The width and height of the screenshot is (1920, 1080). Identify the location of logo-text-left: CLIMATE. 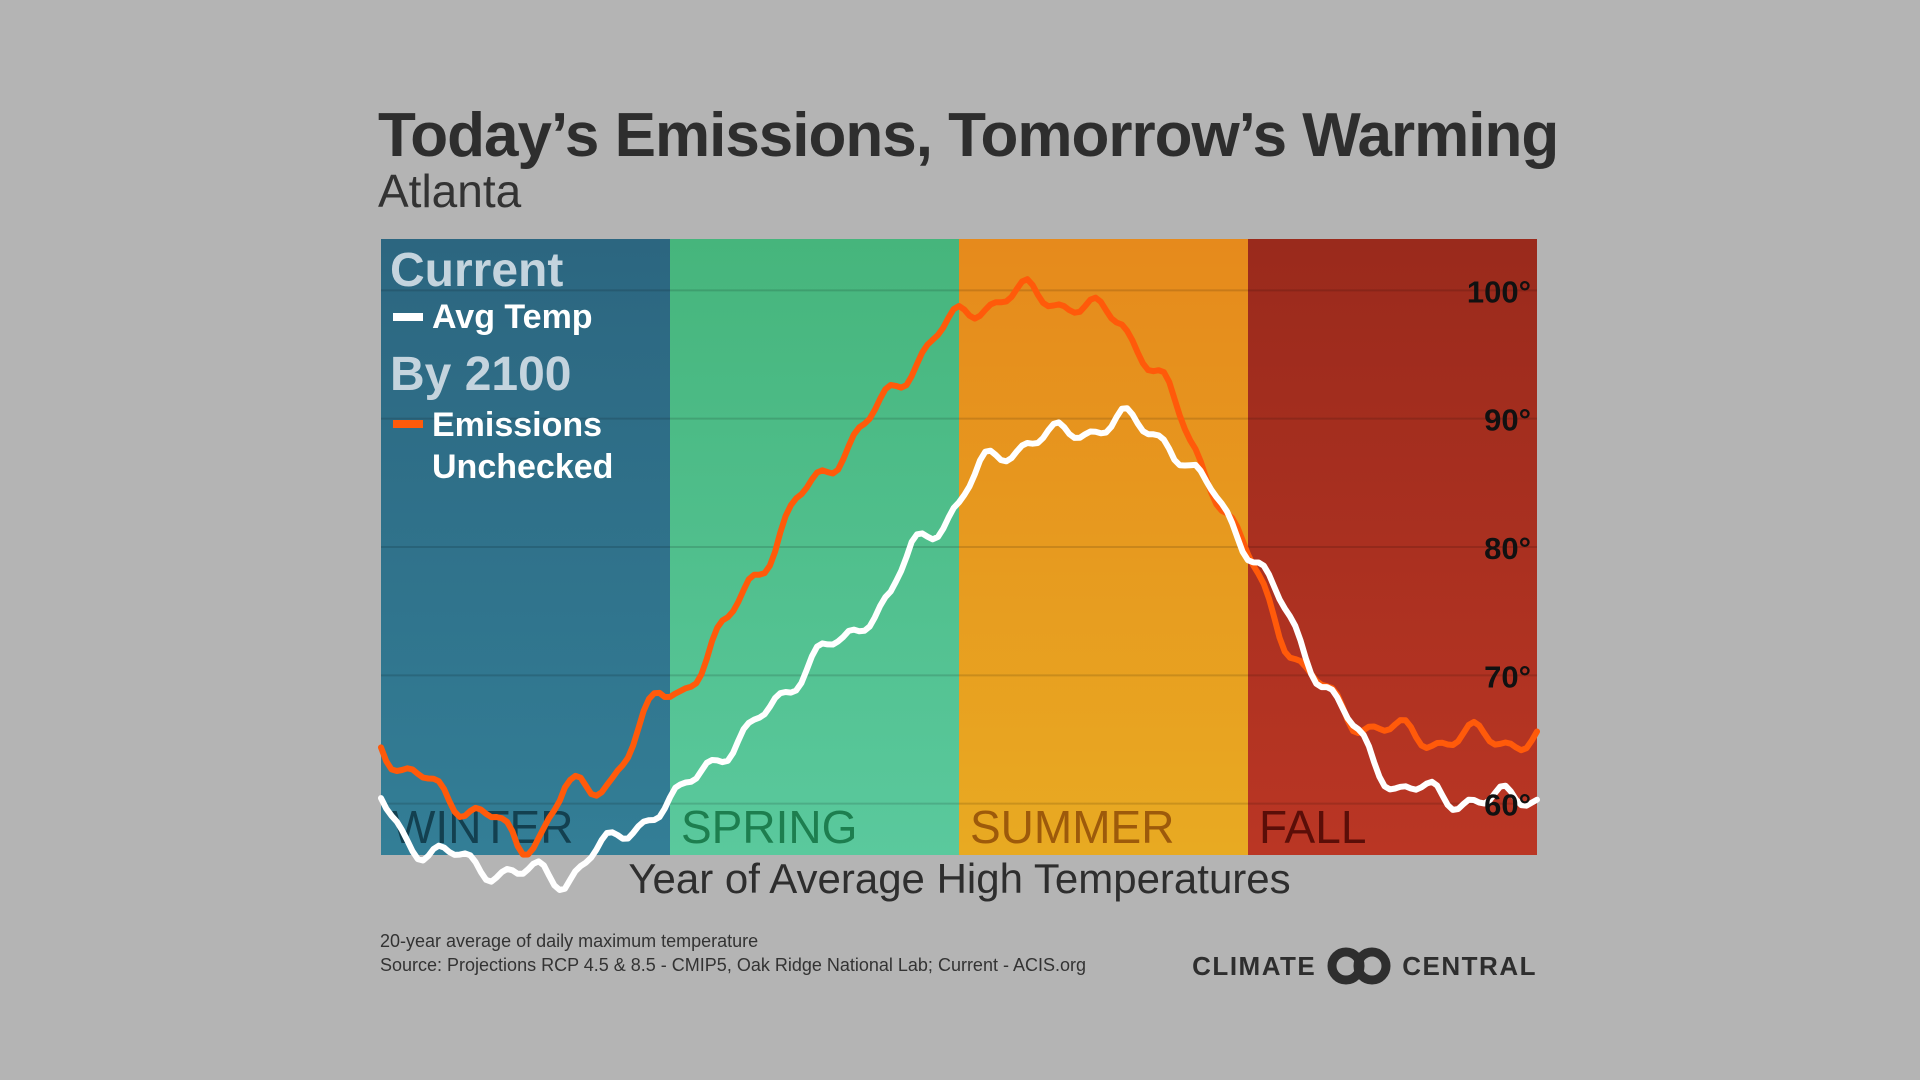
(1254, 965).